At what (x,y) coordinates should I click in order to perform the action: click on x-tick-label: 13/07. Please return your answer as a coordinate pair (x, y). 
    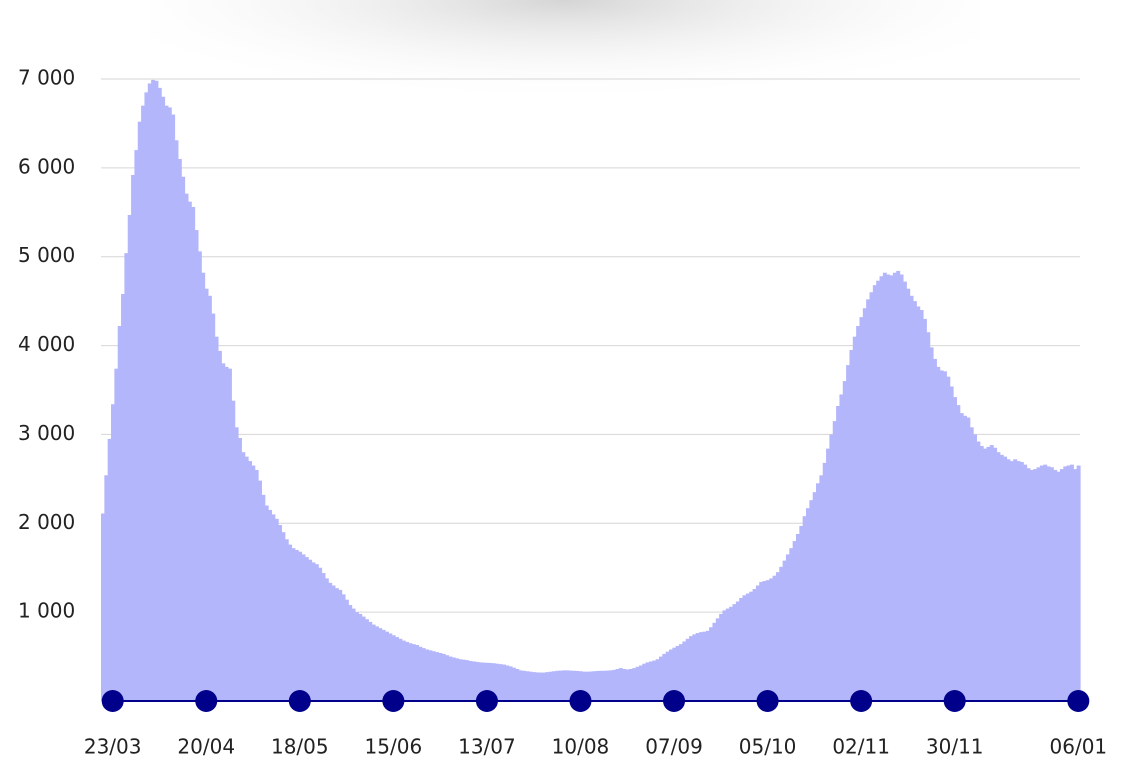
    Looking at the image, I should click on (487, 747).